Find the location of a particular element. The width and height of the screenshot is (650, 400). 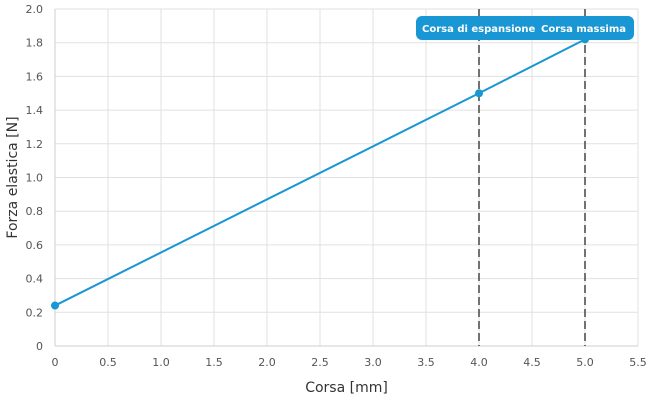

marker-labels: Corsa di espansione Corsa massima is located at coordinates (525, 28).